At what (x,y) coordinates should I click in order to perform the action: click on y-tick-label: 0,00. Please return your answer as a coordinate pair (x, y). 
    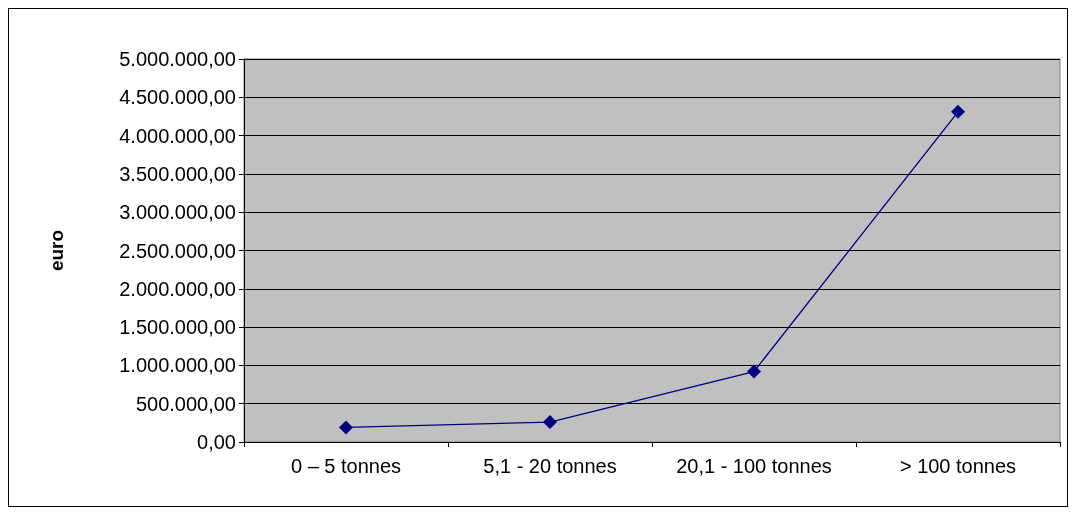
    Looking at the image, I should click on (216, 442).